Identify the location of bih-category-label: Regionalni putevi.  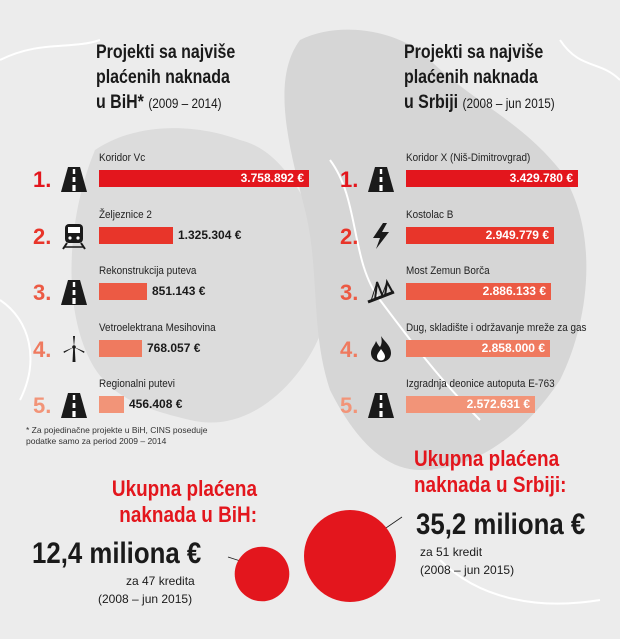
(137, 384).